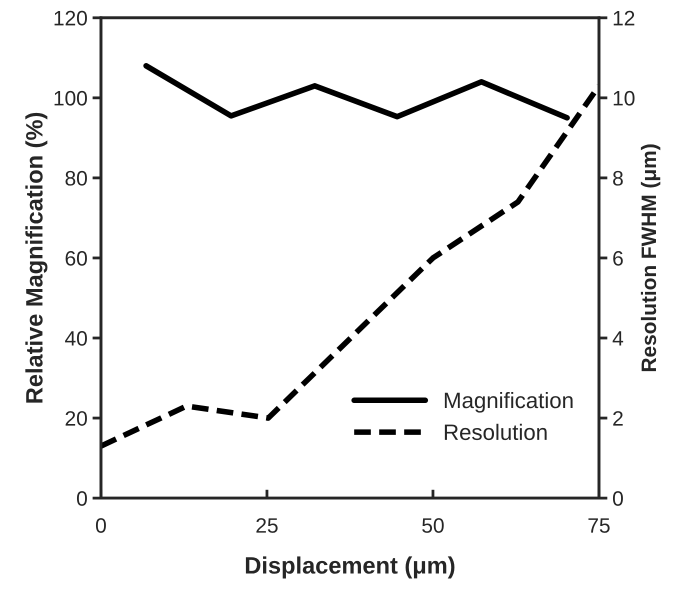  Describe the element at coordinates (76, 258) in the screenshot. I see `y-tick-label: 60` at that location.